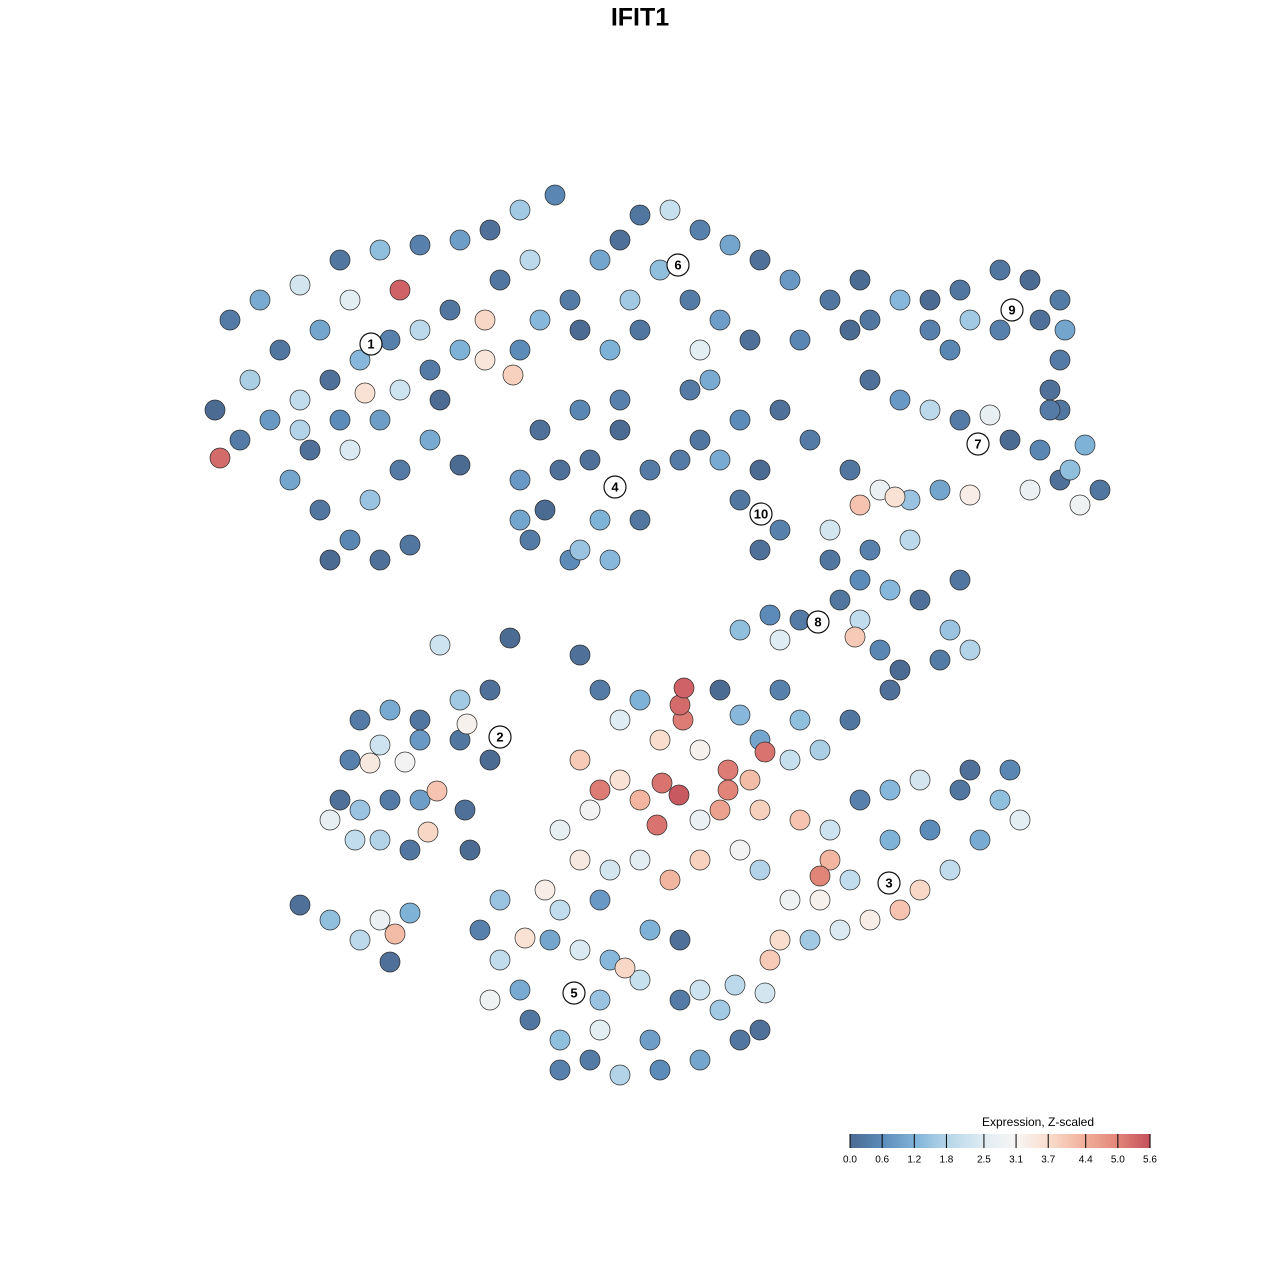 Image resolution: width=1280 pixels, height=1280 pixels. What do you see at coordinates (946, 1160) in the screenshot?
I see `colorbar-tick-label: 1.8` at bounding box center [946, 1160].